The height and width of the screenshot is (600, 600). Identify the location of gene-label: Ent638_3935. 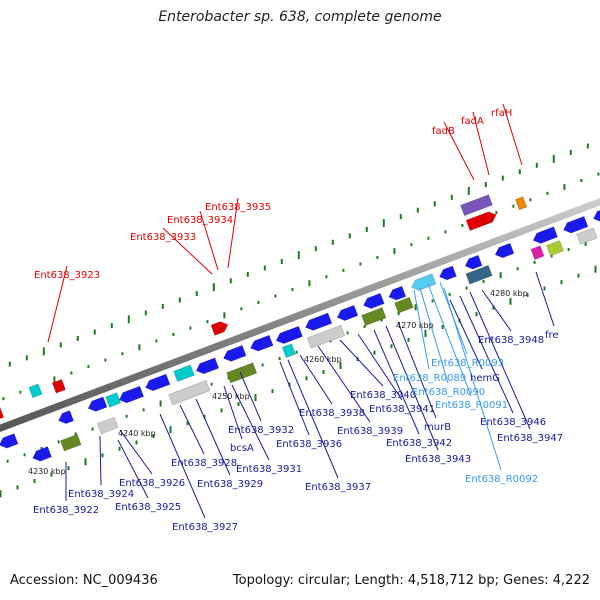
(238, 207).